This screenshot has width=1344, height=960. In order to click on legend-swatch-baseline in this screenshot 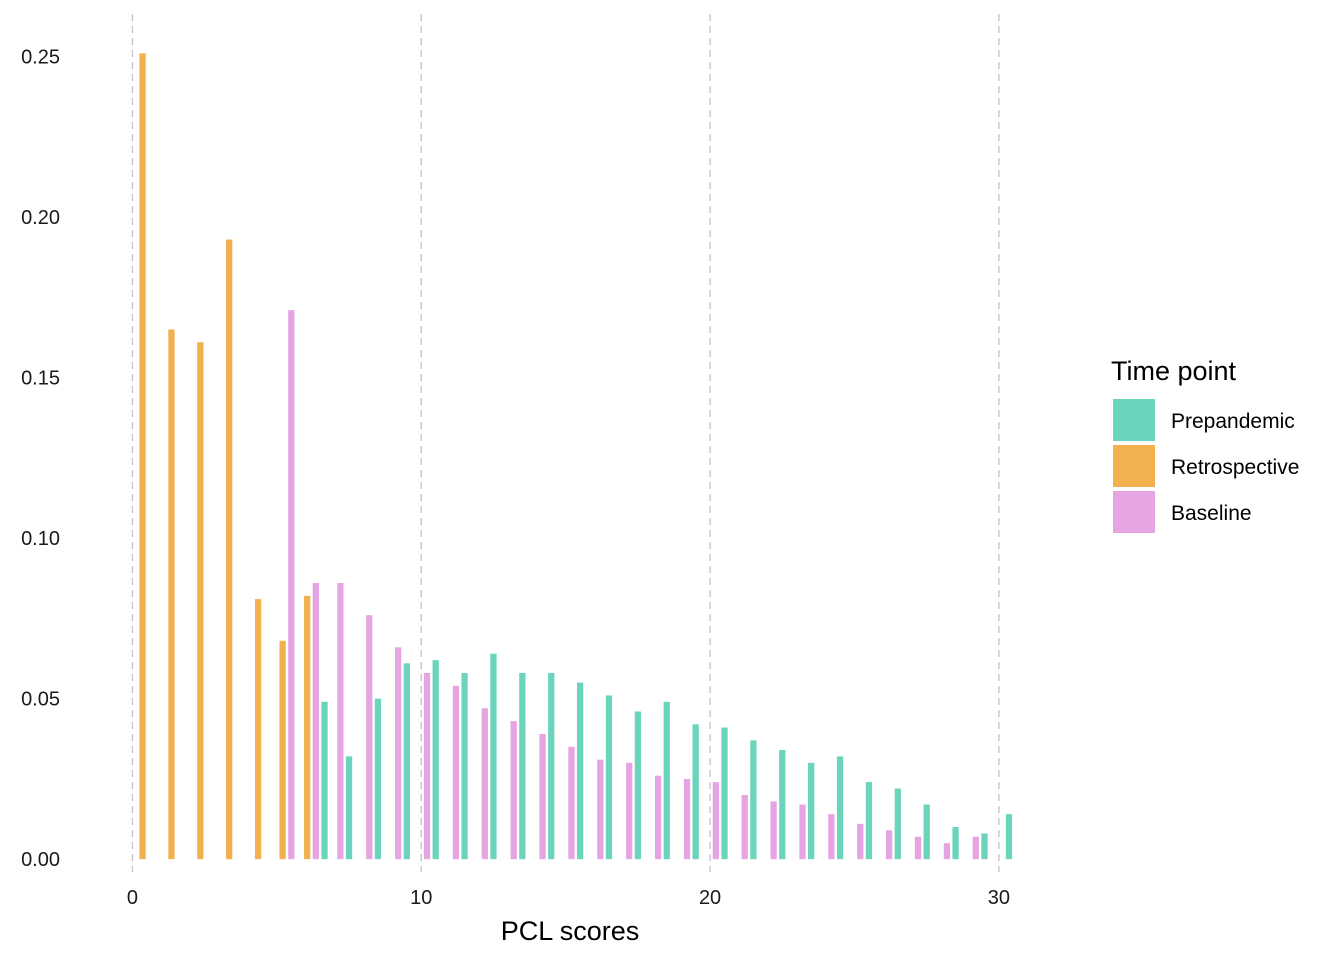, I will do `click(1134, 512)`.